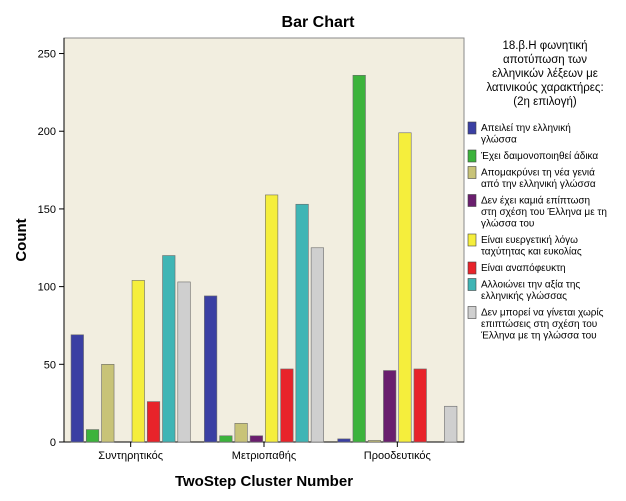  What do you see at coordinates (50, 365) in the screenshot?
I see `y-tick-label: 50` at bounding box center [50, 365].